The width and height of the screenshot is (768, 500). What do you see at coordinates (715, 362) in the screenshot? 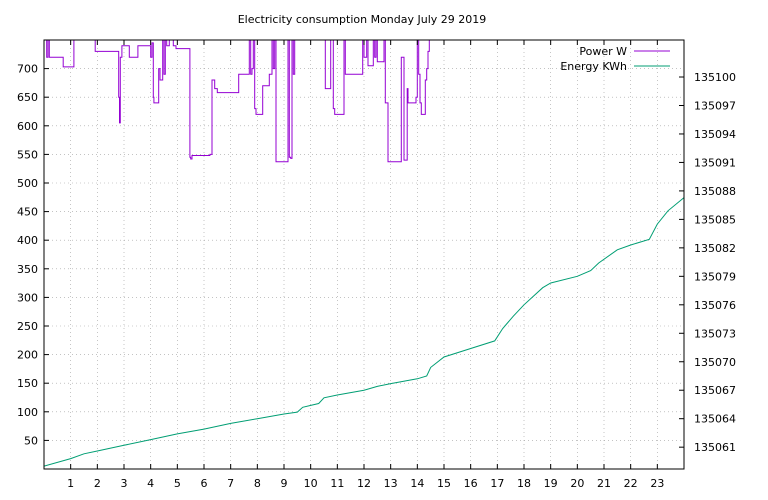
I see `y2-tick-label: 135070` at bounding box center [715, 362].